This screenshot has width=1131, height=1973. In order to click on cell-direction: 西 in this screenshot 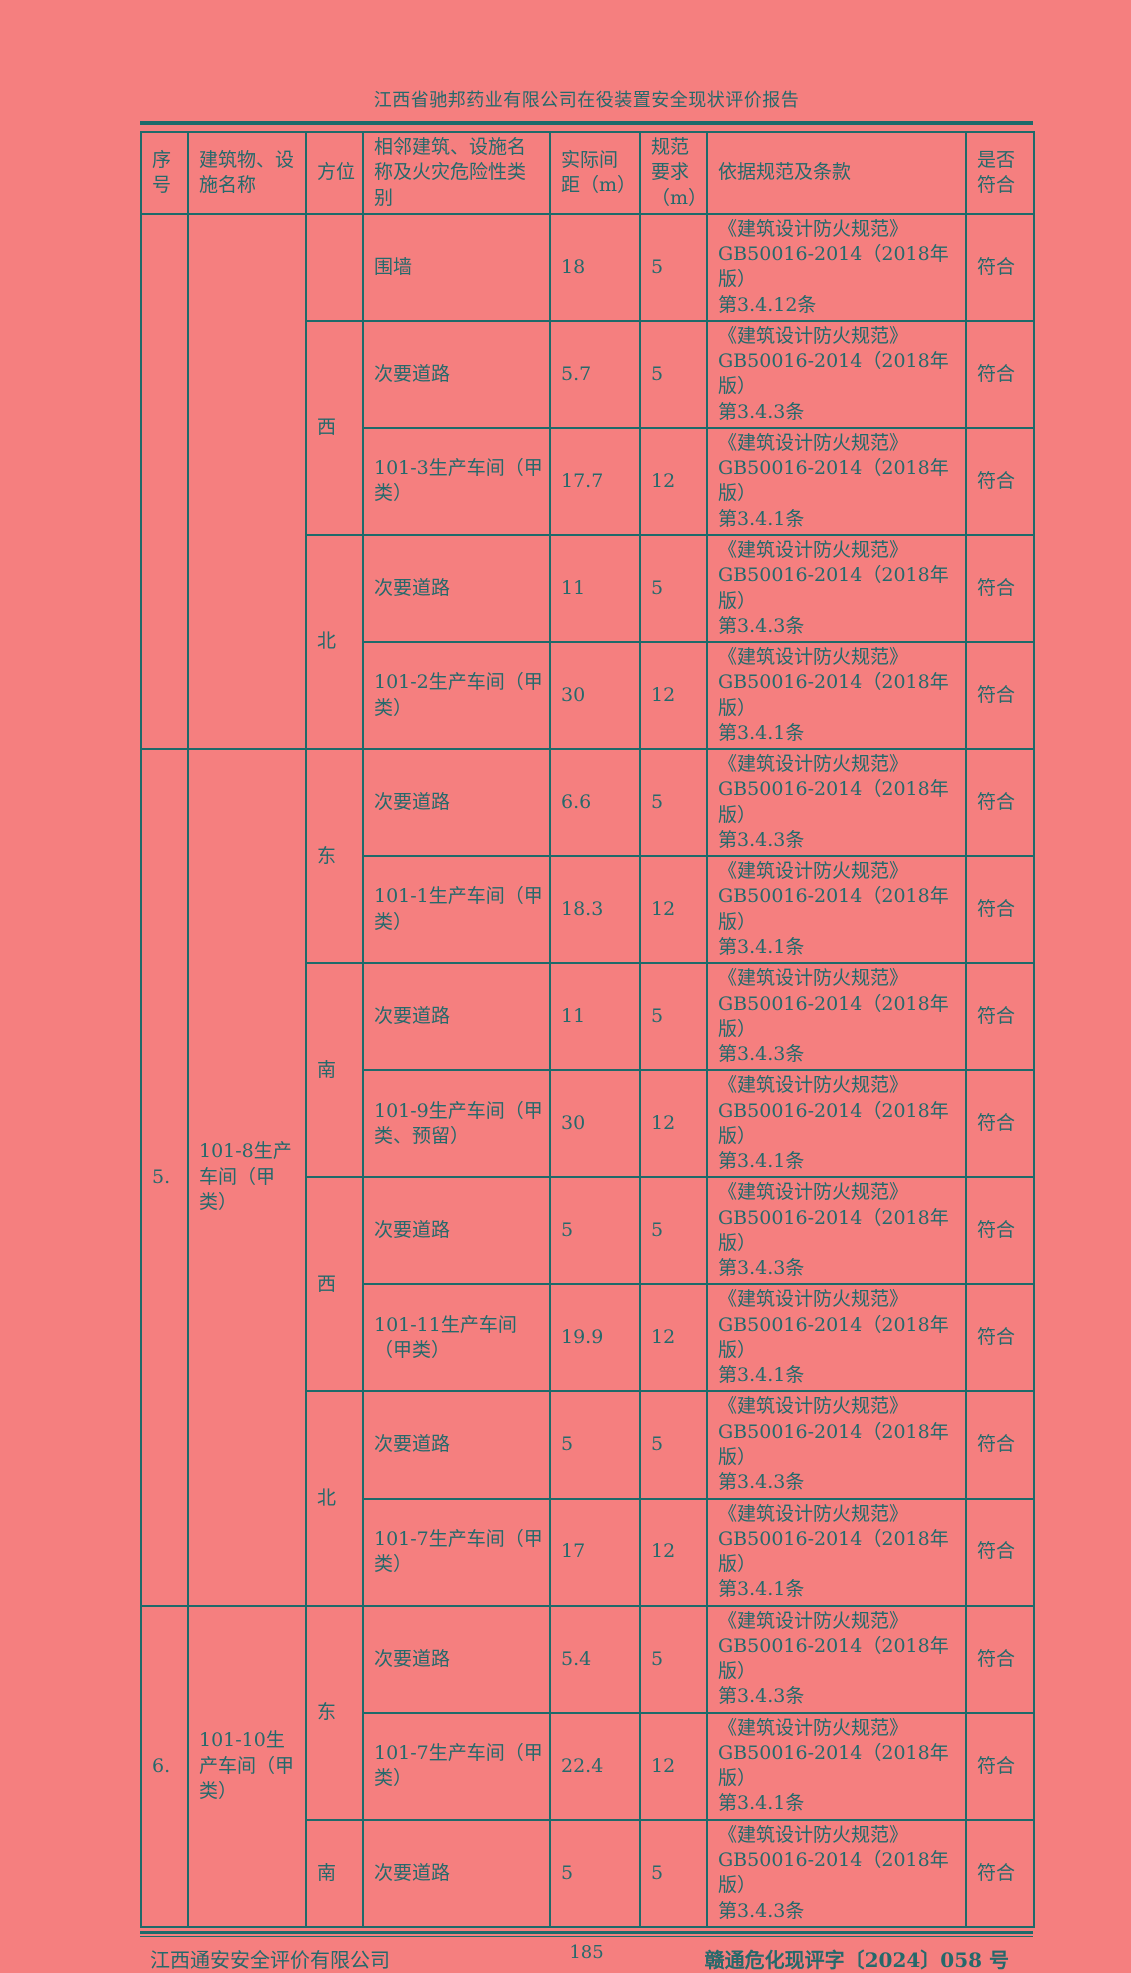, I will do `click(334, 1284)`.